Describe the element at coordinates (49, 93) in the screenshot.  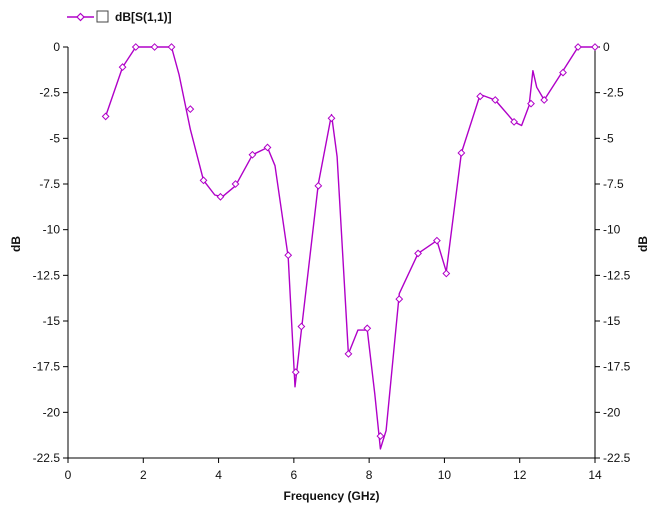
I see `y-tick-label-left: -2.5` at that location.